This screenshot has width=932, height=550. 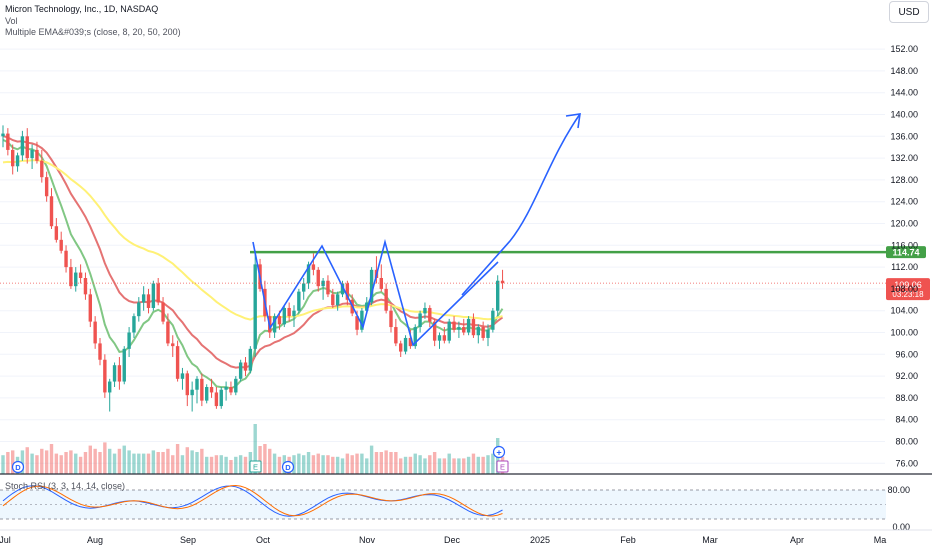 I want to click on y-tick-label: 84.00, so click(x=906, y=420).